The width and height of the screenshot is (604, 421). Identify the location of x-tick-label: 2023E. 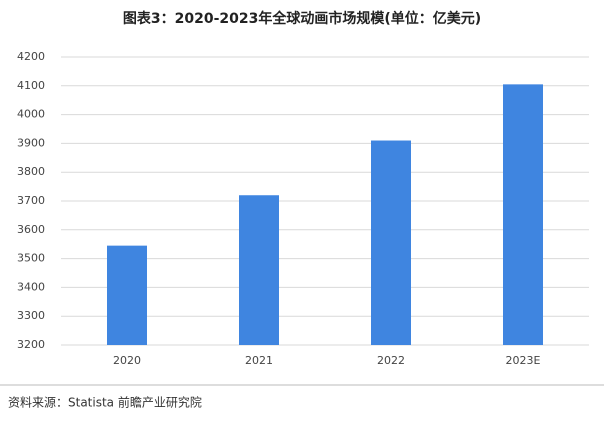
(523, 360).